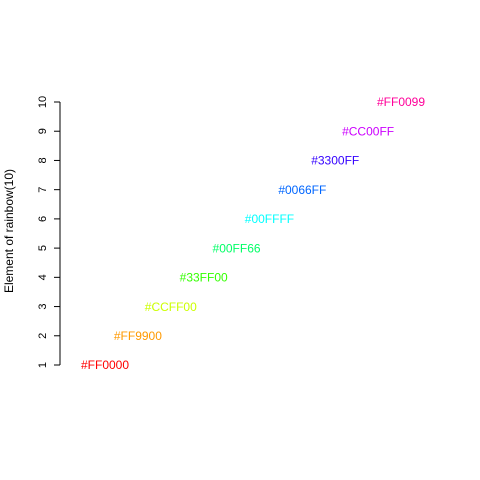  What do you see at coordinates (43, 190) in the screenshot?
I see `y-tick-label: 7` at bounding box center [43, 190].